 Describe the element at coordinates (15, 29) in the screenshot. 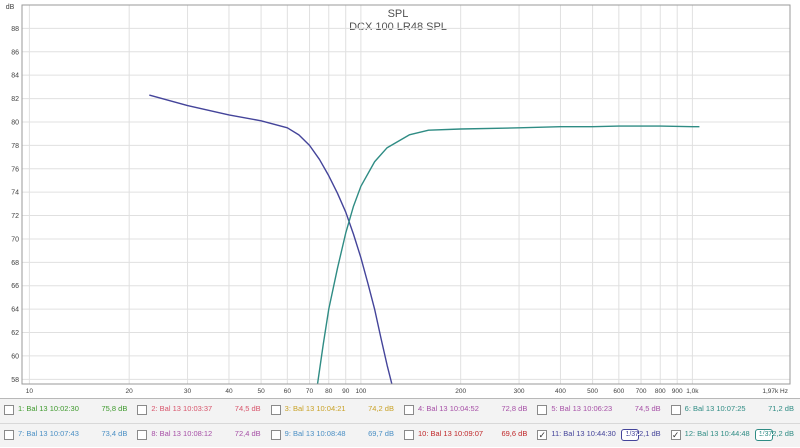

I see `y-tick-label: 88` at that location.